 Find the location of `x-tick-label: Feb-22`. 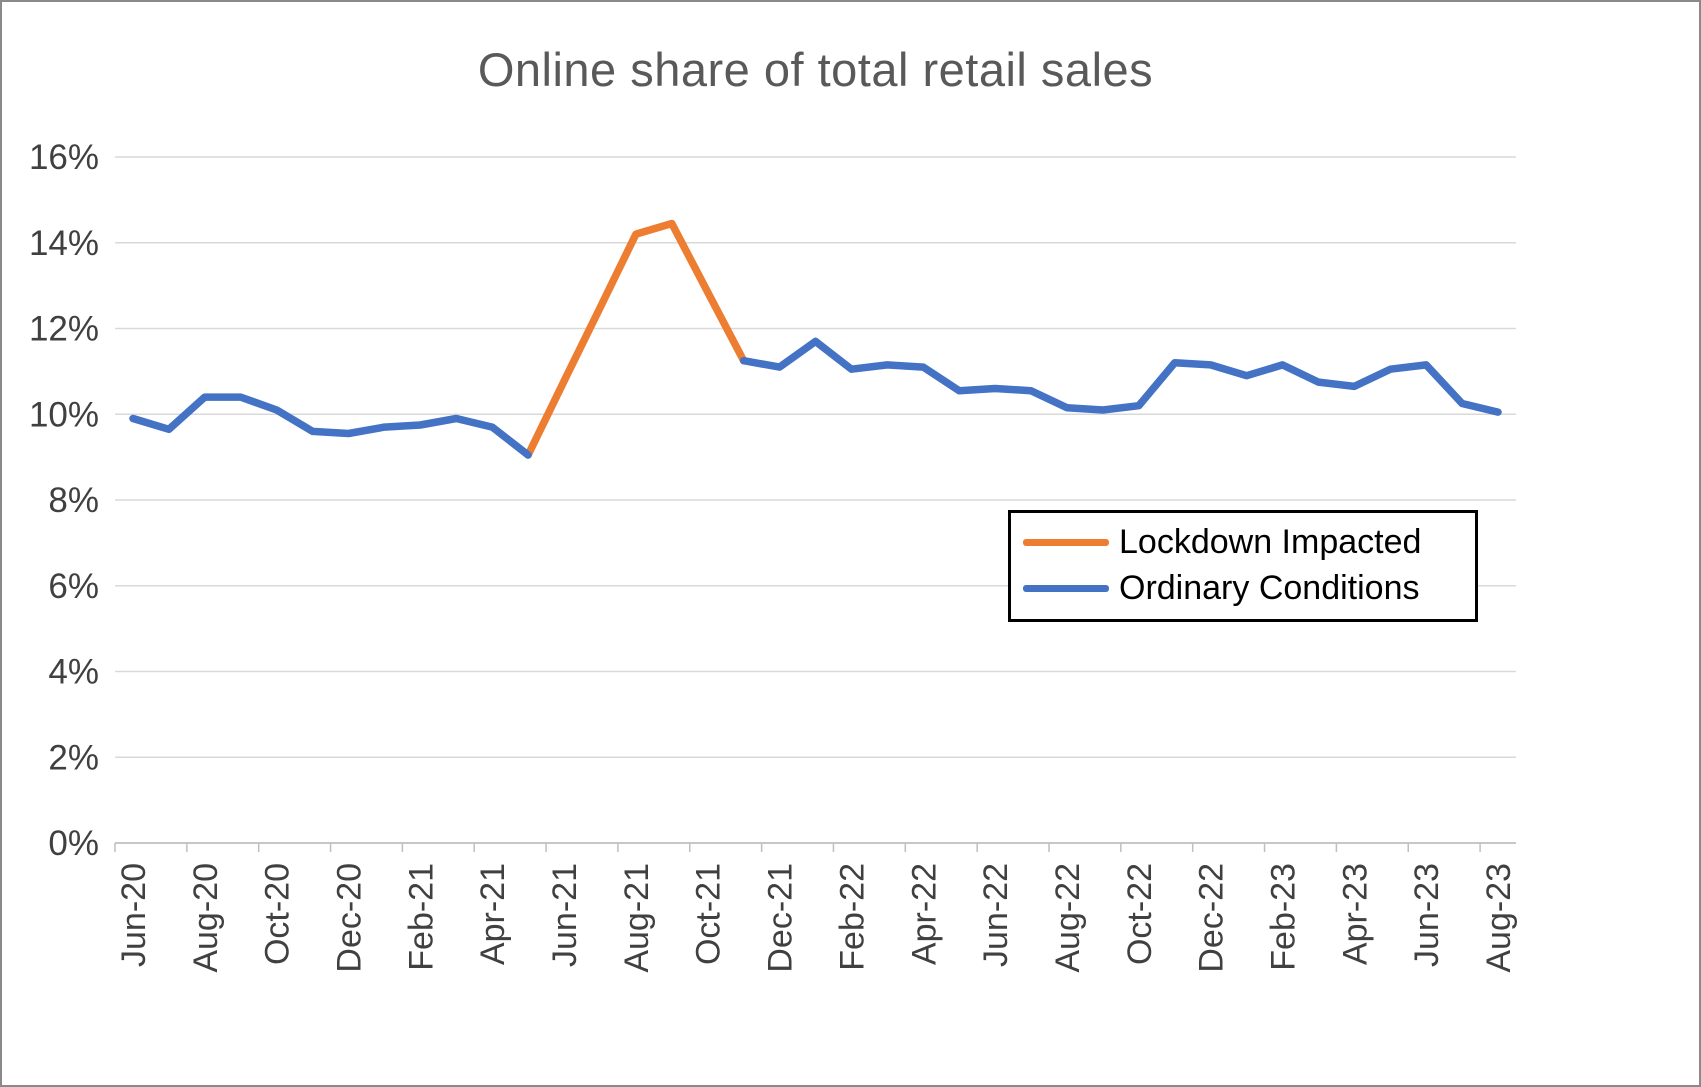

x-tick-label: Feb-22 is located at coordinates (852, 917).